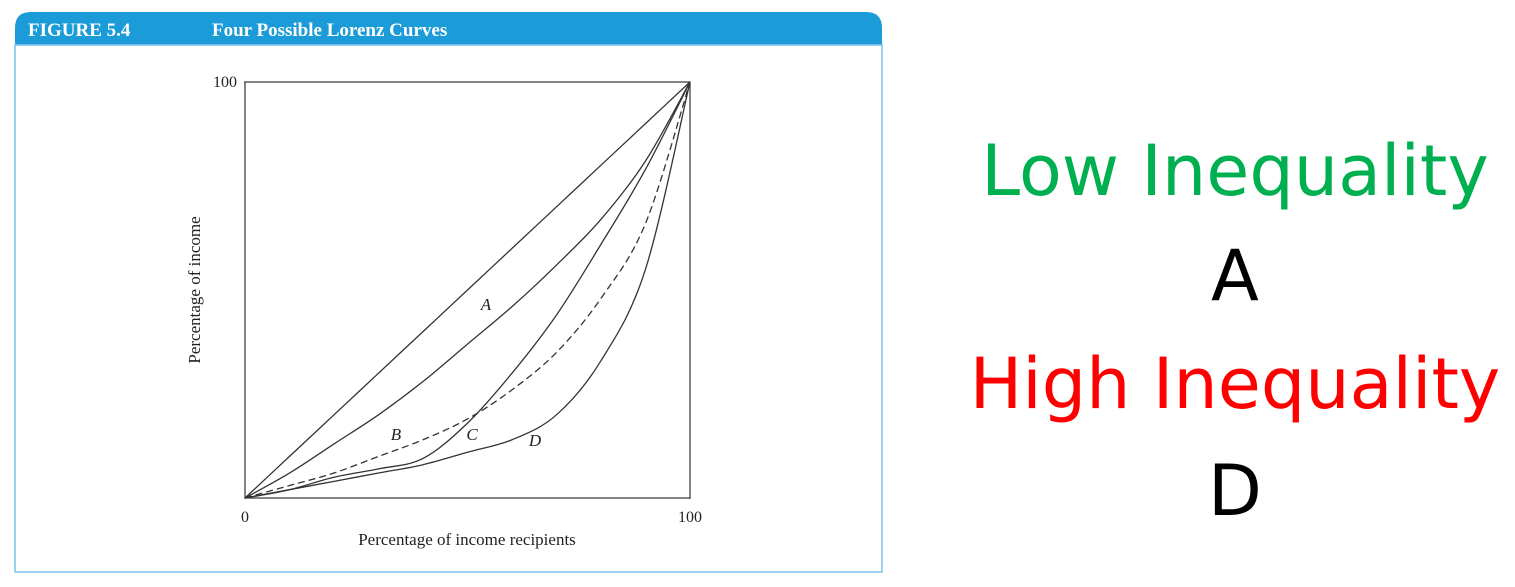 This screenshot has height=587, width=1515. I want to click on high-inequality: High Inequality, so click(1235, 384).